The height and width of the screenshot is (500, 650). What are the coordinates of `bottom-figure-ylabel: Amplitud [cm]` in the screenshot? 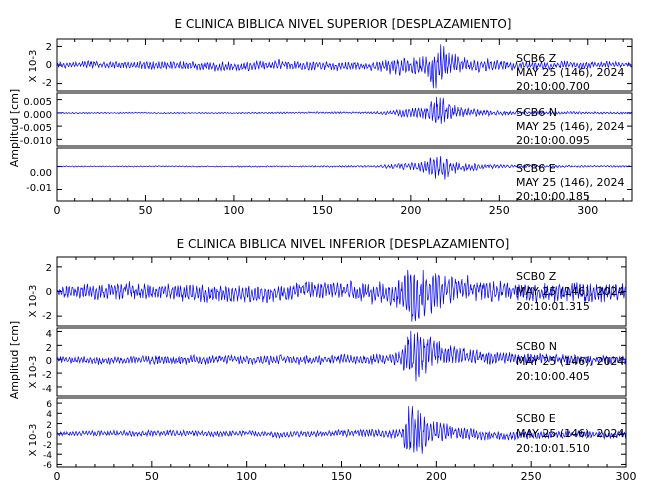 It's located at (14, 360).